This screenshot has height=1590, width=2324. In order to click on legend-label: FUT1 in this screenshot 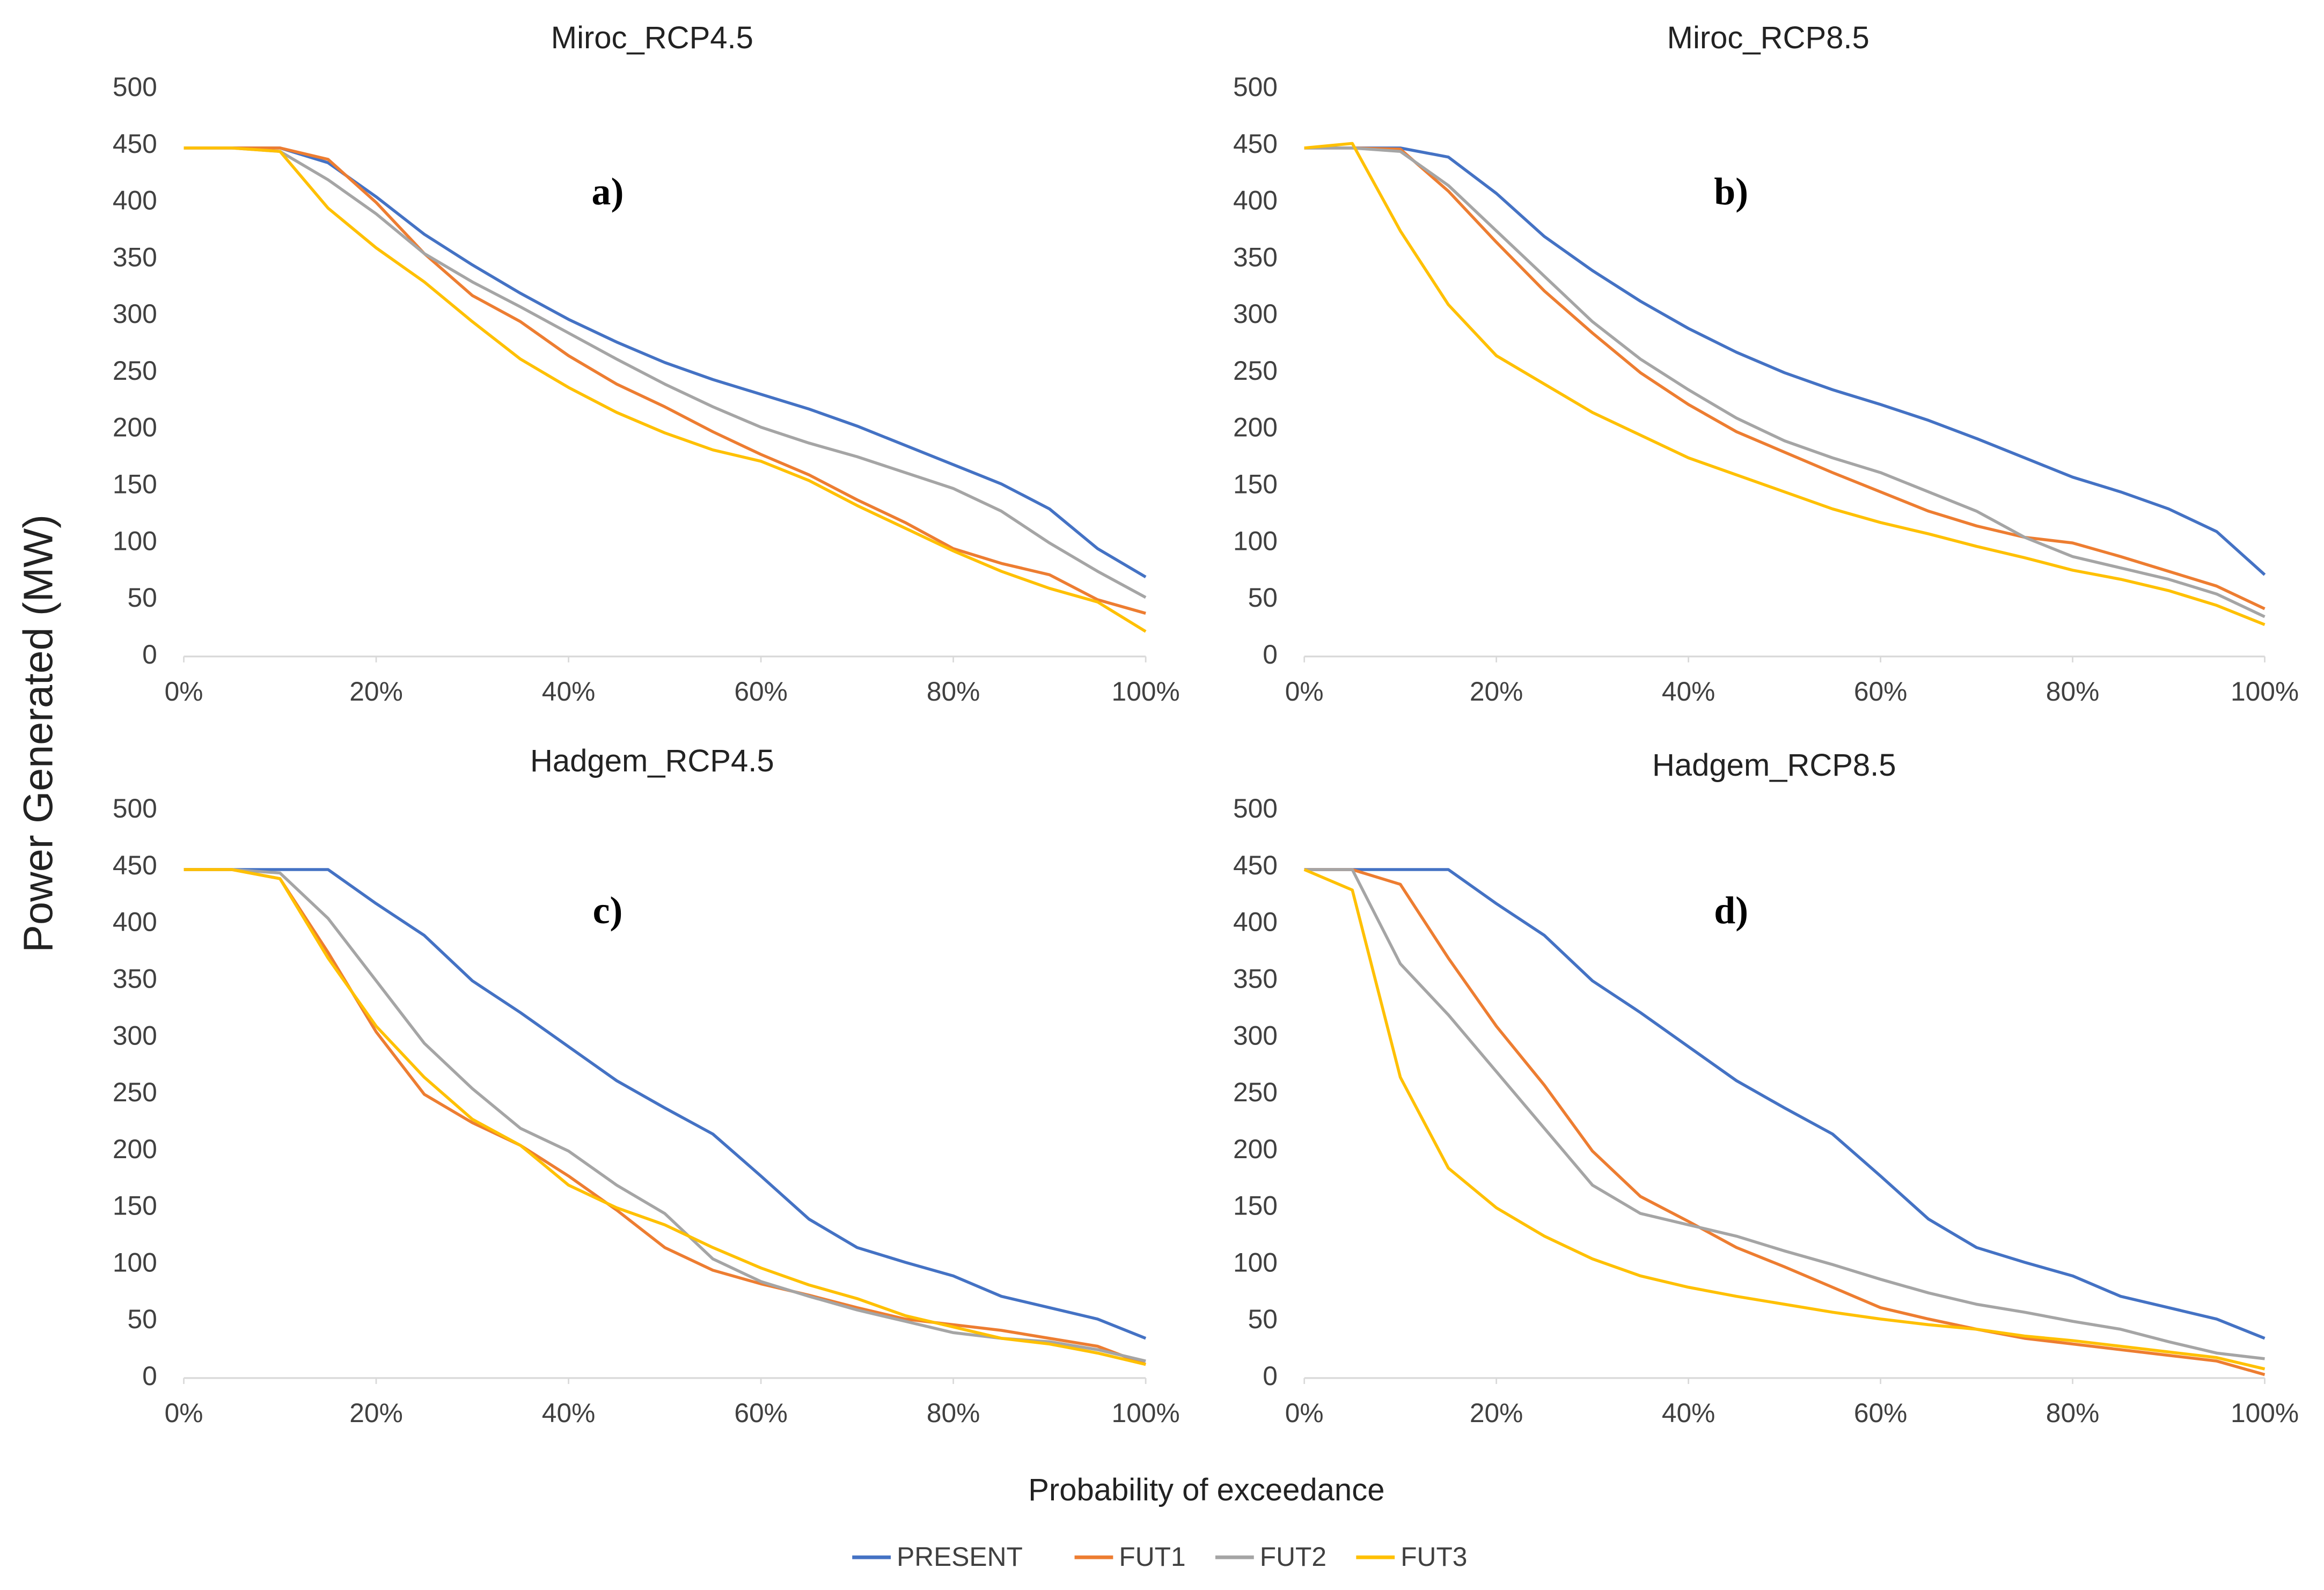, I will do `click(1152, 1557)`.